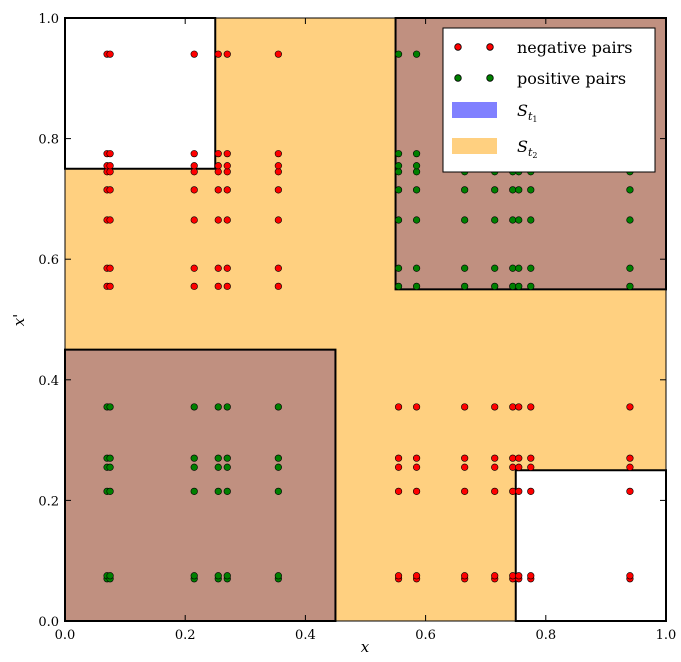  What do you see at coordinates (65, 635) in the screenshot?
I see `x-tick-label-0: 0.0` at bounding box center [65, 635].